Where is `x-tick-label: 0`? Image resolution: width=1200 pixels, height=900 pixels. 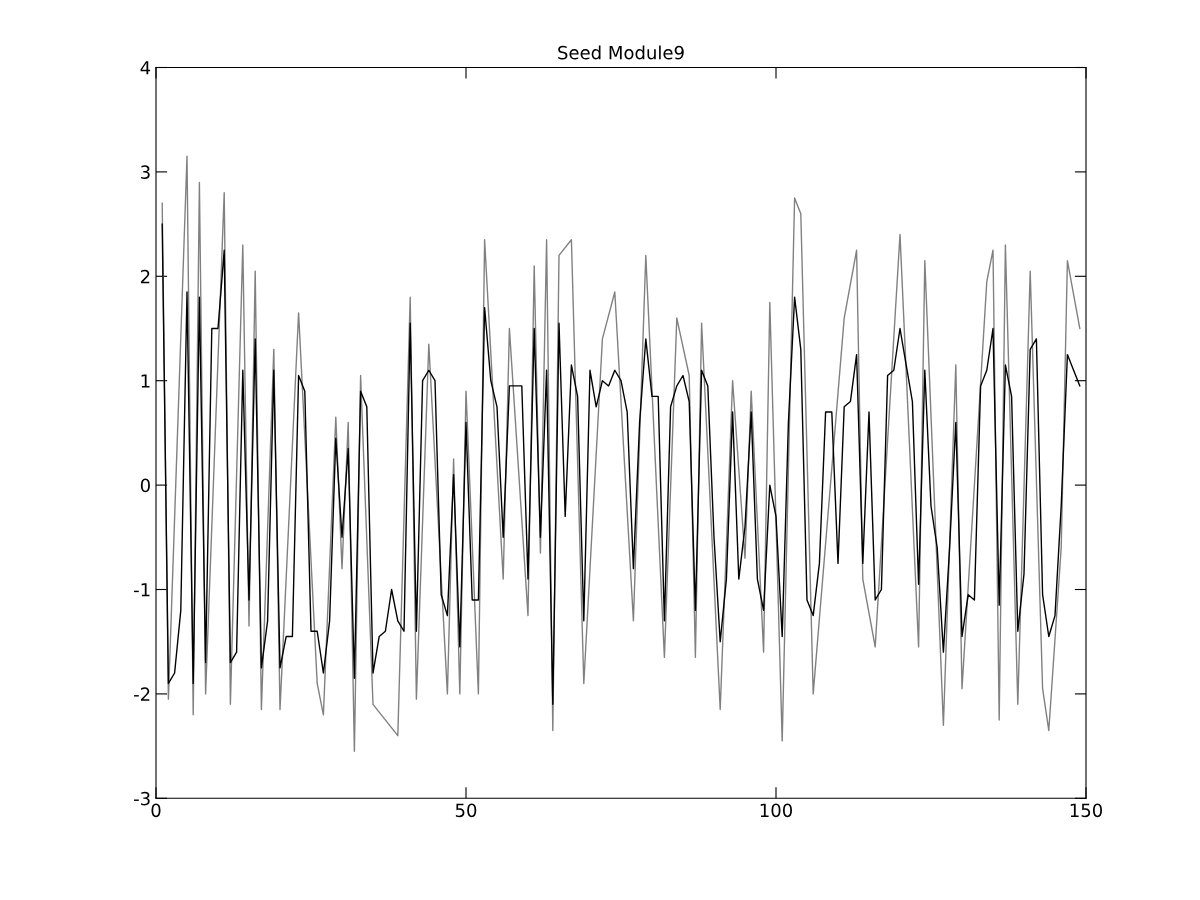 x-tick-label: 0 is located at coordinates (156, 810).